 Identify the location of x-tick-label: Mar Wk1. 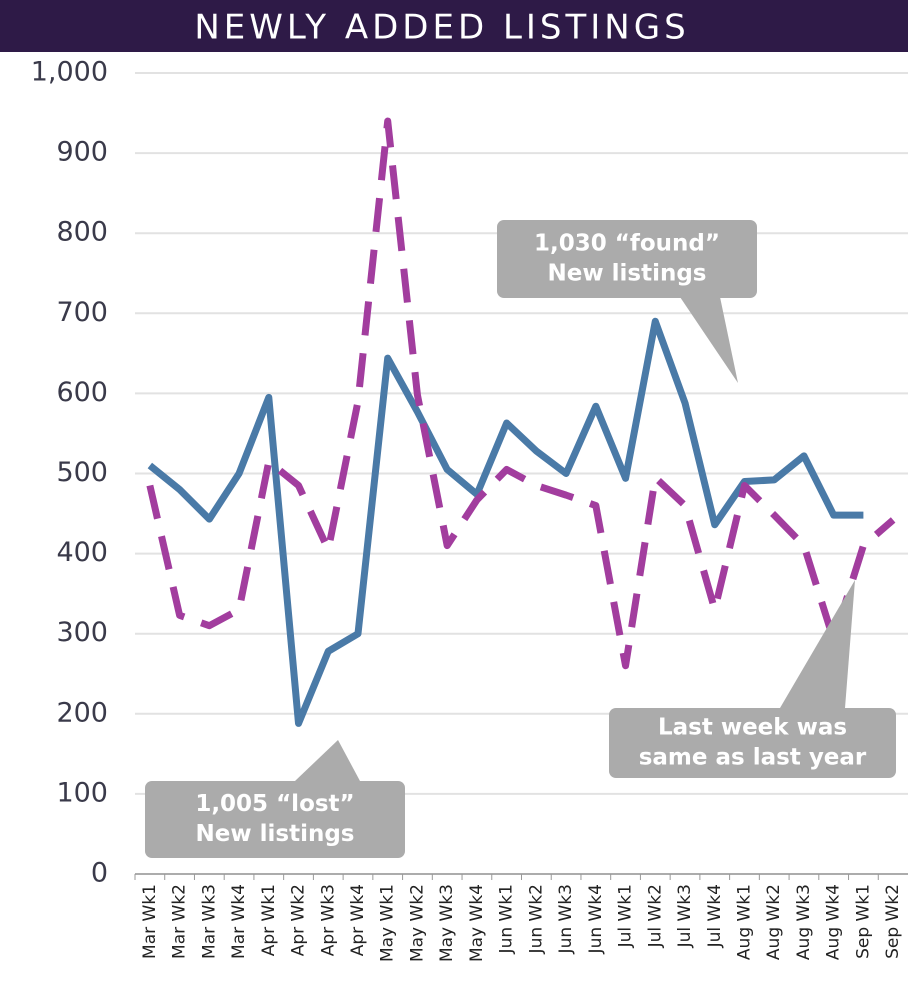
(150, 921).